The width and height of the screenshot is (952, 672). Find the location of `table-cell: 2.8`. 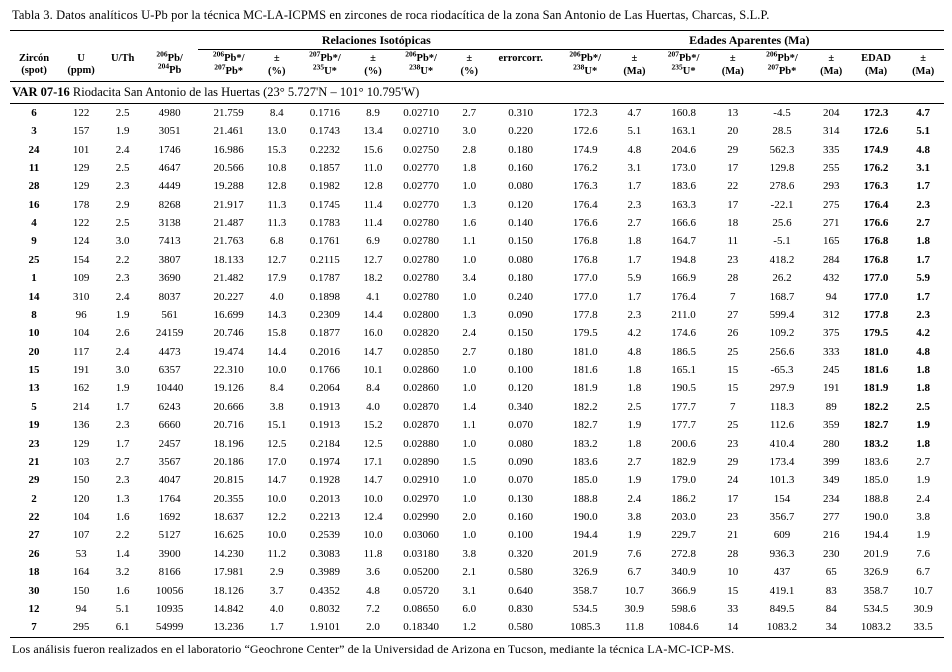

table-cell: 2.8 is located at coordinates (469, 149).